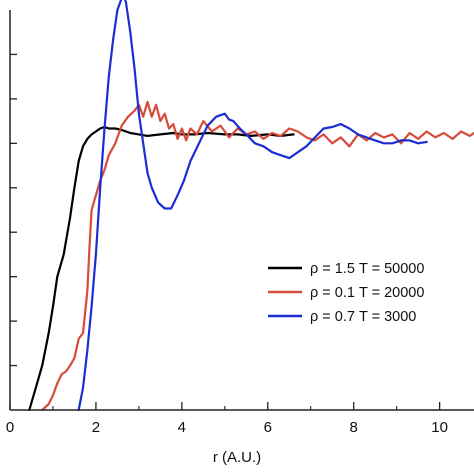  What do you see at coordinates (439, 427) in the screenshot?
I see `x-tick-label-5: 10` at bounding box center [439, 427].